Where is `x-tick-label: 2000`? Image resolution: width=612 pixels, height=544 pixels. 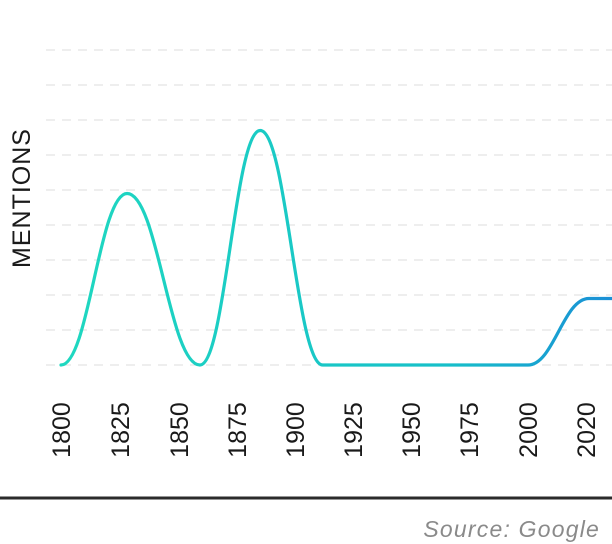 x-tick-label: 2000 is located at coordinates (529, 430).